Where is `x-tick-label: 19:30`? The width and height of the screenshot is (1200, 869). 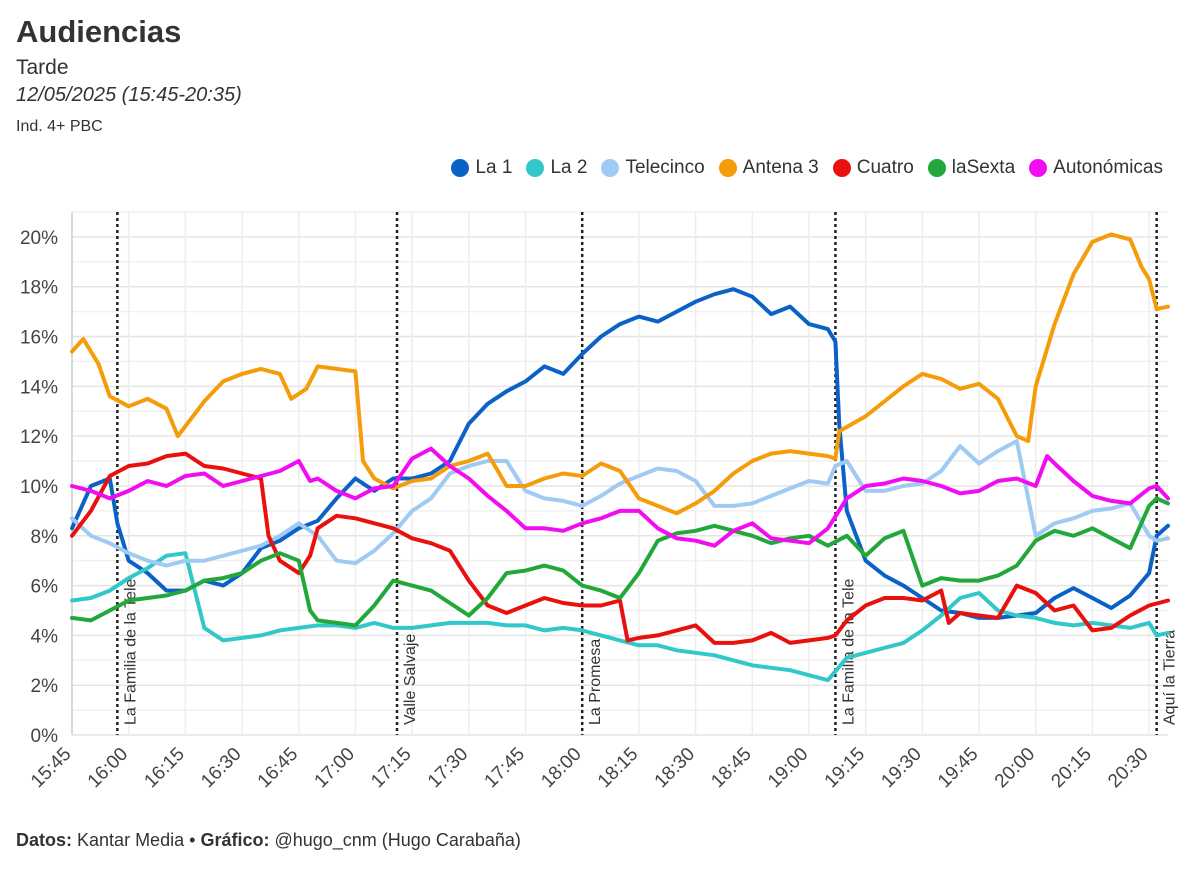 x-tick-label: 19:30 is located at coordinates (901, 768).